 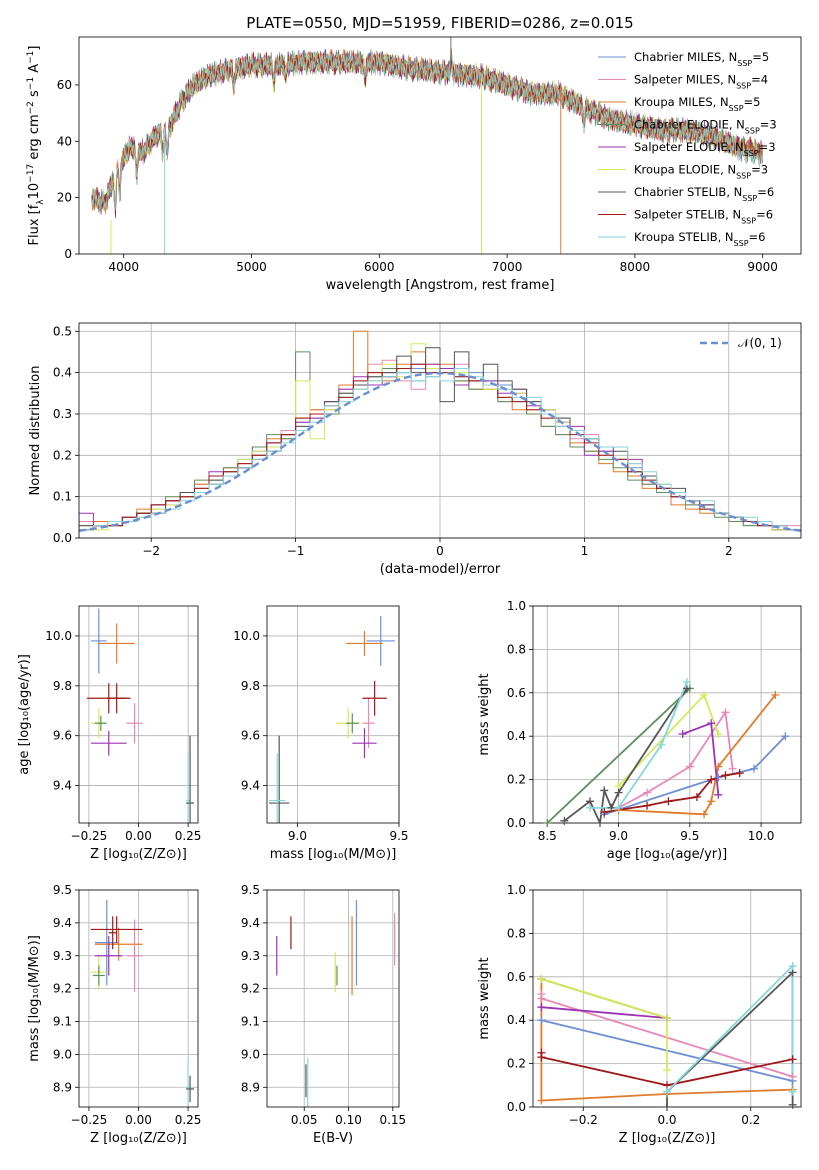 I want to click on y-tick-label: 9.6, so click(x=250, y=736).